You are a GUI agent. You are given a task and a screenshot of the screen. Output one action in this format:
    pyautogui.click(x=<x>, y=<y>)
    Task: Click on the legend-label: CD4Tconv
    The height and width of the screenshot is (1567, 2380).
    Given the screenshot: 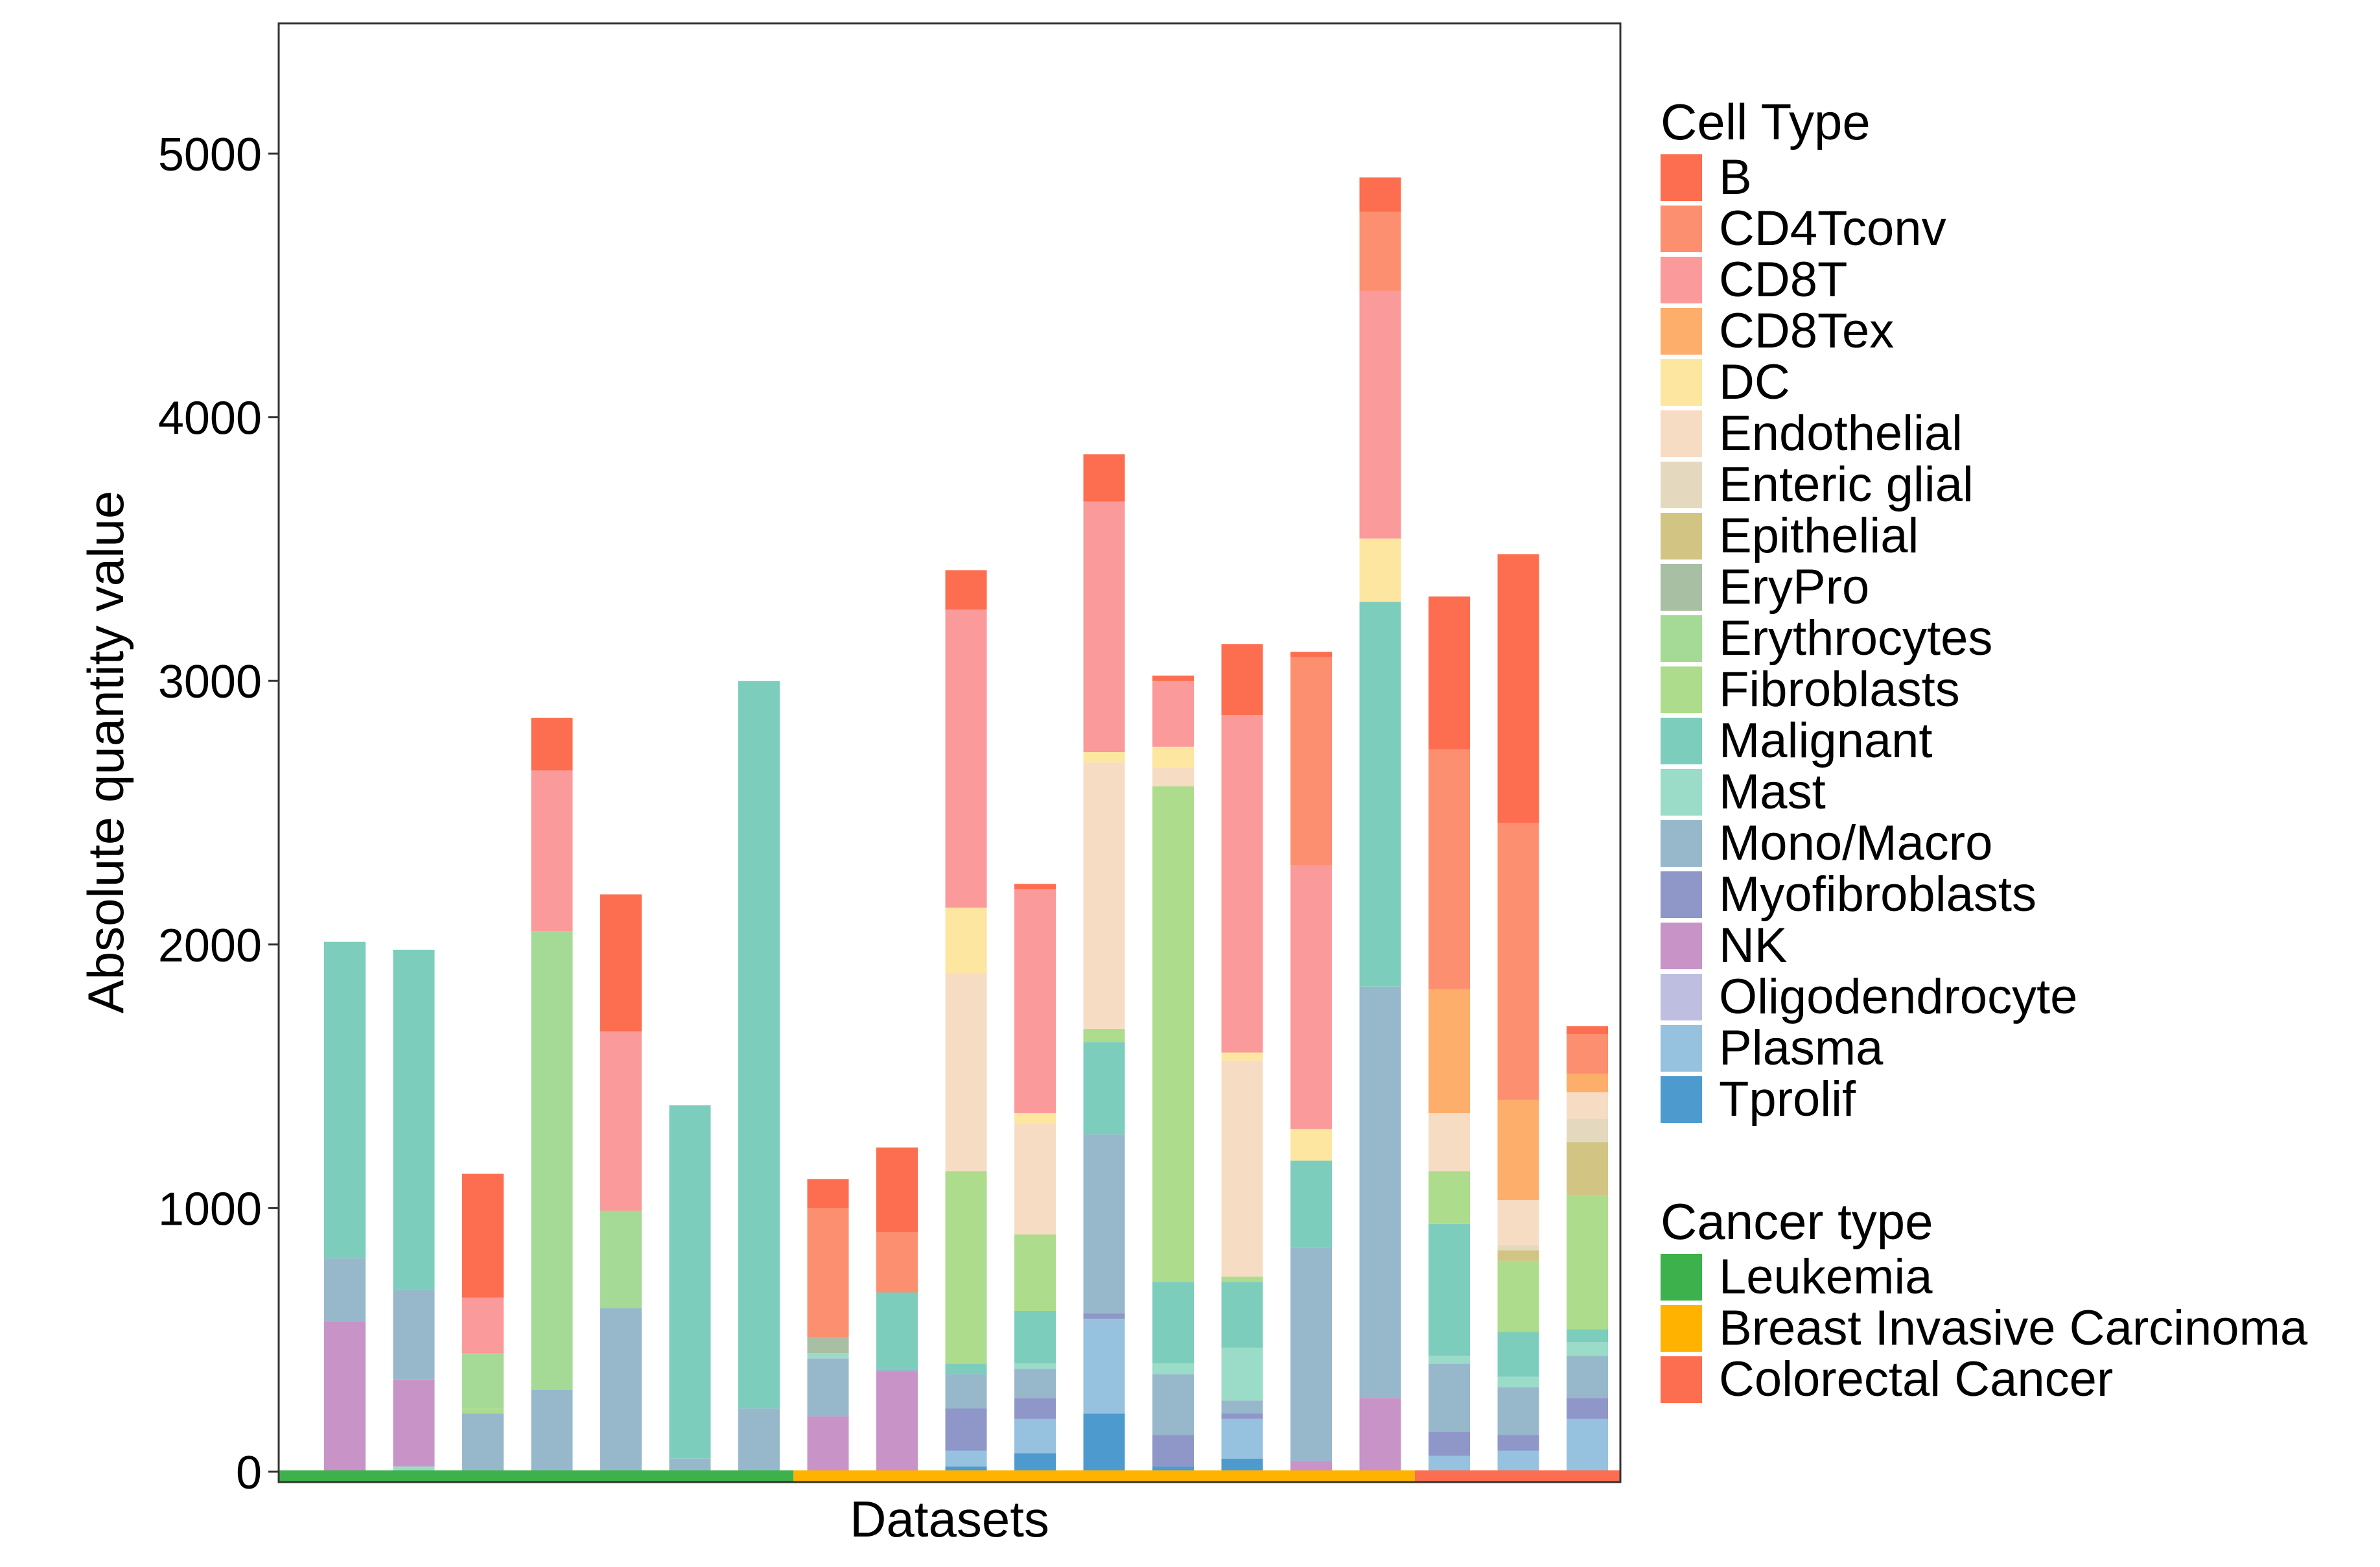 What is the action you would take?
    pyautogui.click(x=1832, y=228)
    